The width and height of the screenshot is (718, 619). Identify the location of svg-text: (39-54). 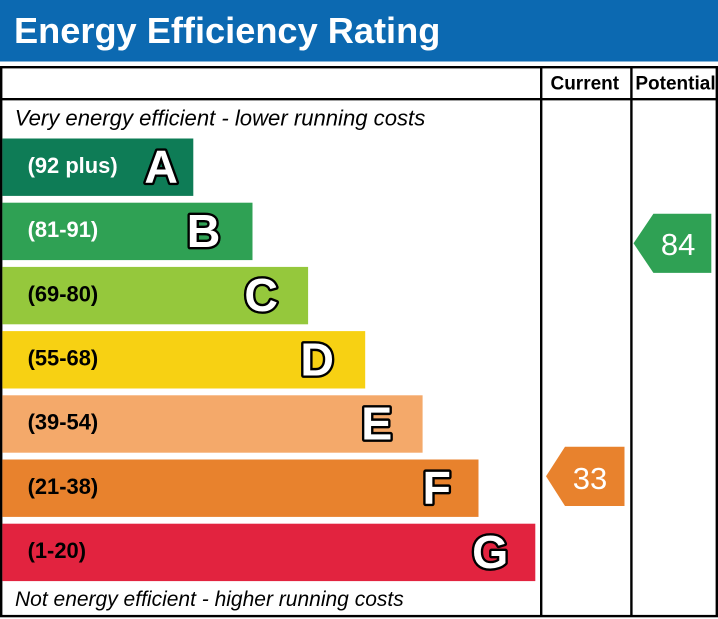
(63, 422).